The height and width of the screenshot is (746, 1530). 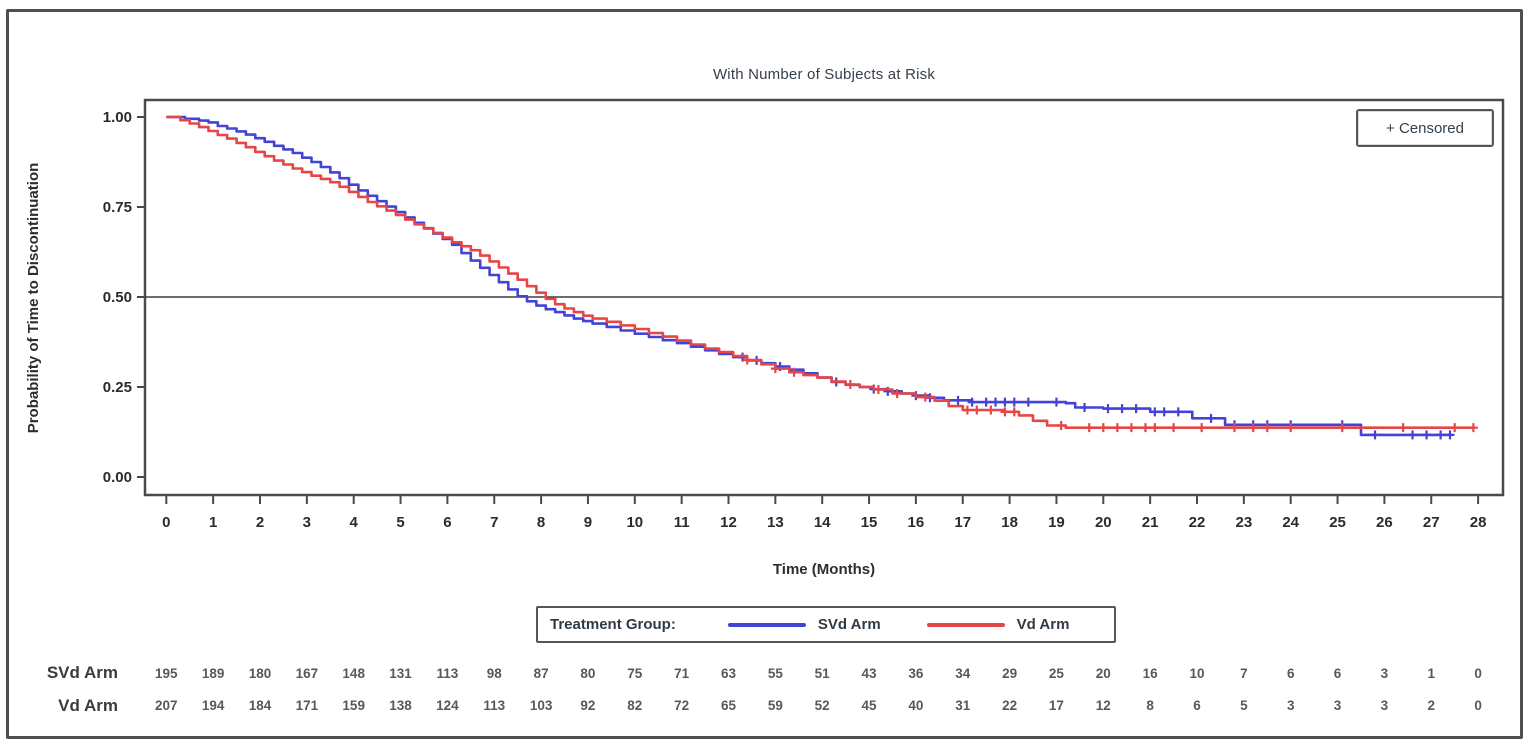 What do you see at coordinates (400, 522) in the screenshot?
I see `x-tick-label: 5` at bounding box center [400, 522].